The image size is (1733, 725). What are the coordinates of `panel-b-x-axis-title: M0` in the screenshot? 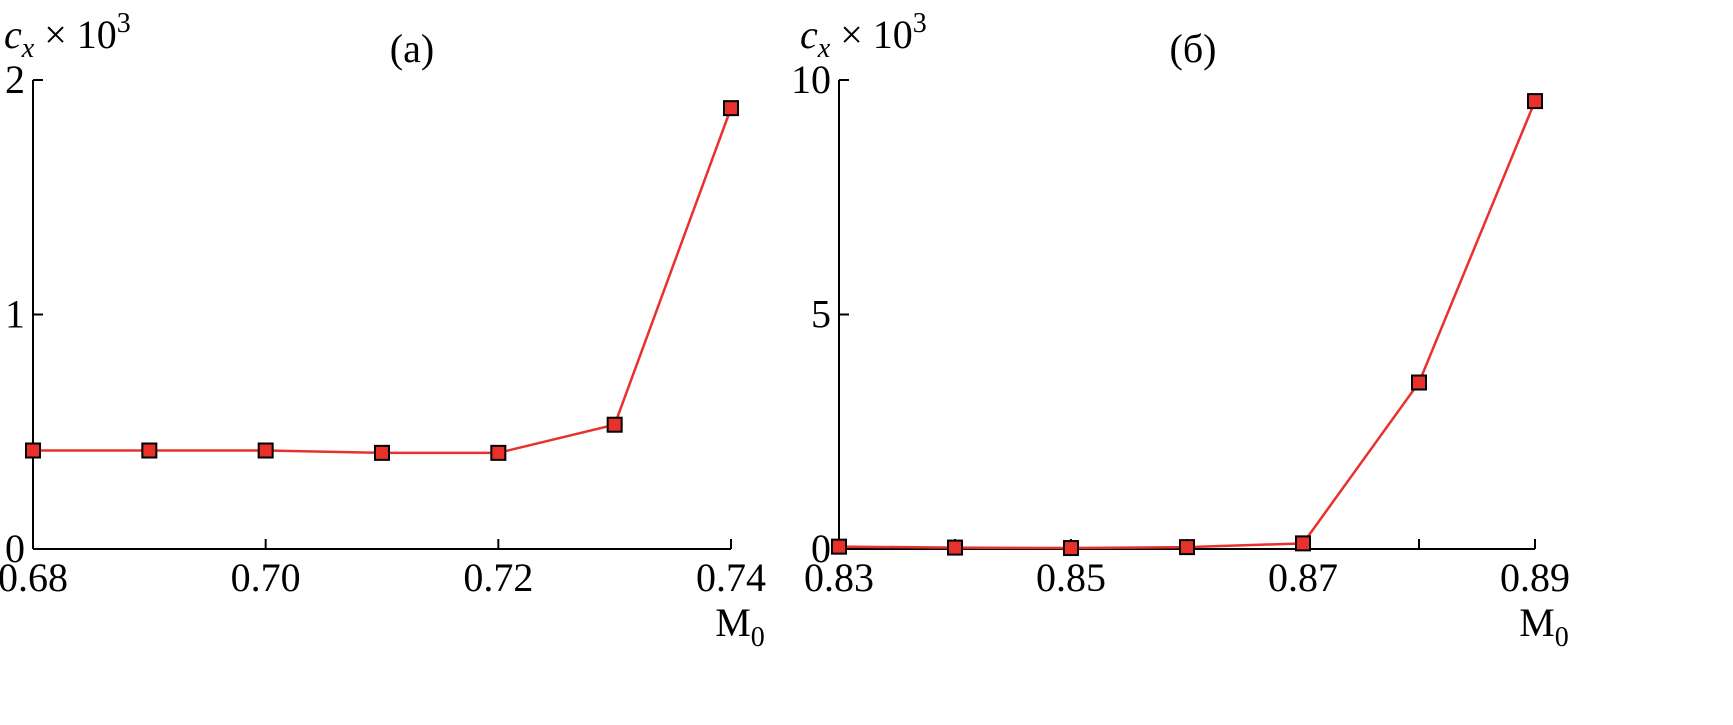 It's located at (1544, 626).